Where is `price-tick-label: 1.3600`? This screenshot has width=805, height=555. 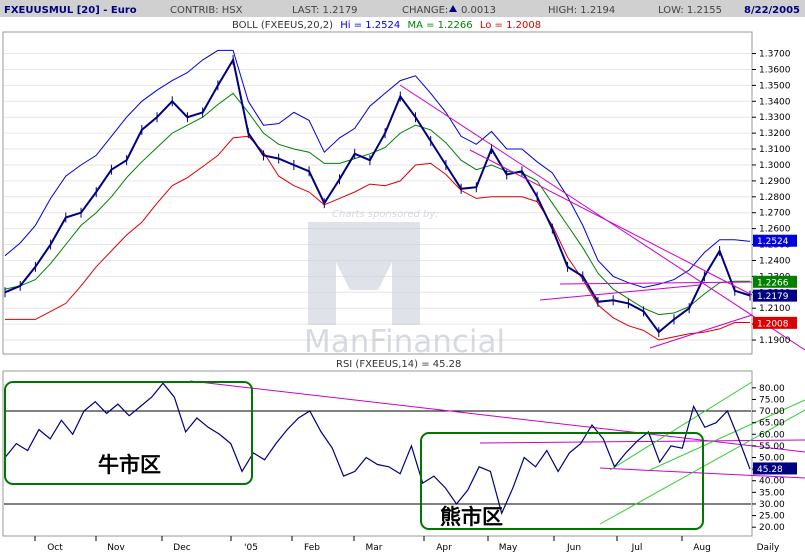 price-tick-label: 1.3600 is located at coordinates (775, 70).